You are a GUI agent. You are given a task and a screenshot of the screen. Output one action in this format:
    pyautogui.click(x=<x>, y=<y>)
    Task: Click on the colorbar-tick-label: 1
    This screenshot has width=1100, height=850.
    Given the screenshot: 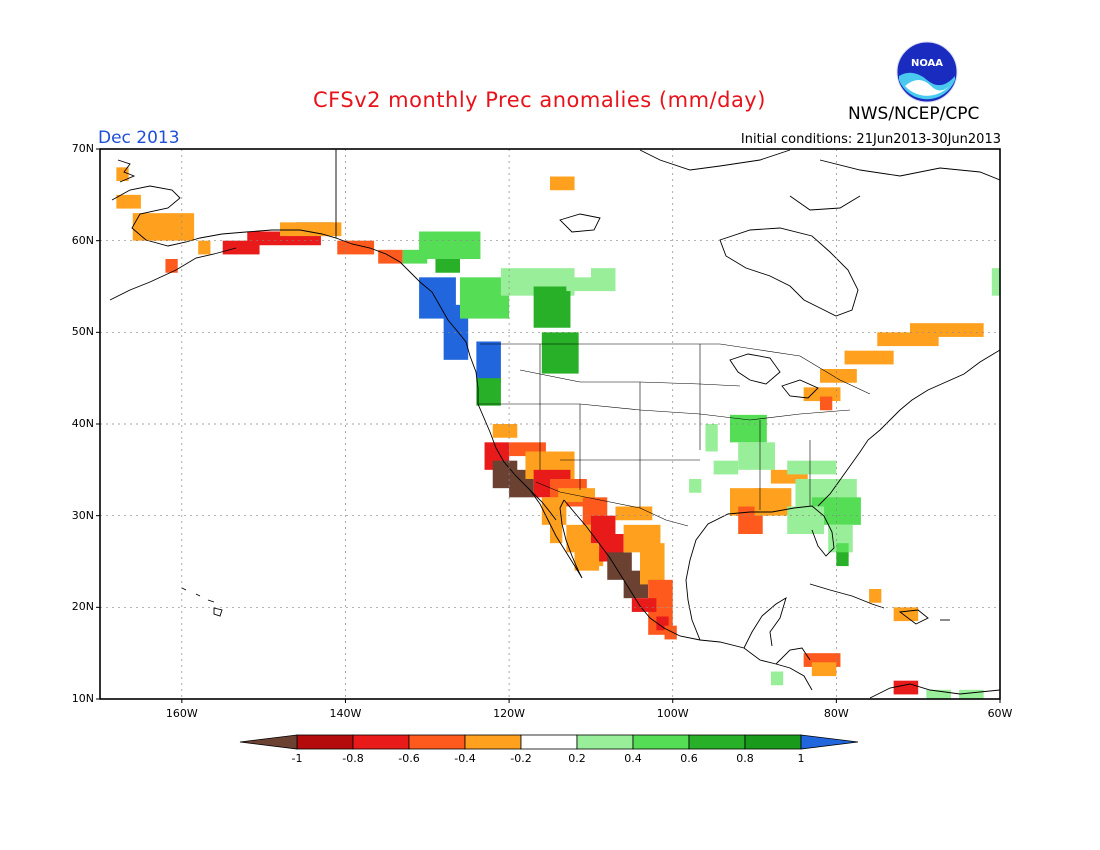 What is the action you would take?
    pyautogui.click(x=801, y=758)
    